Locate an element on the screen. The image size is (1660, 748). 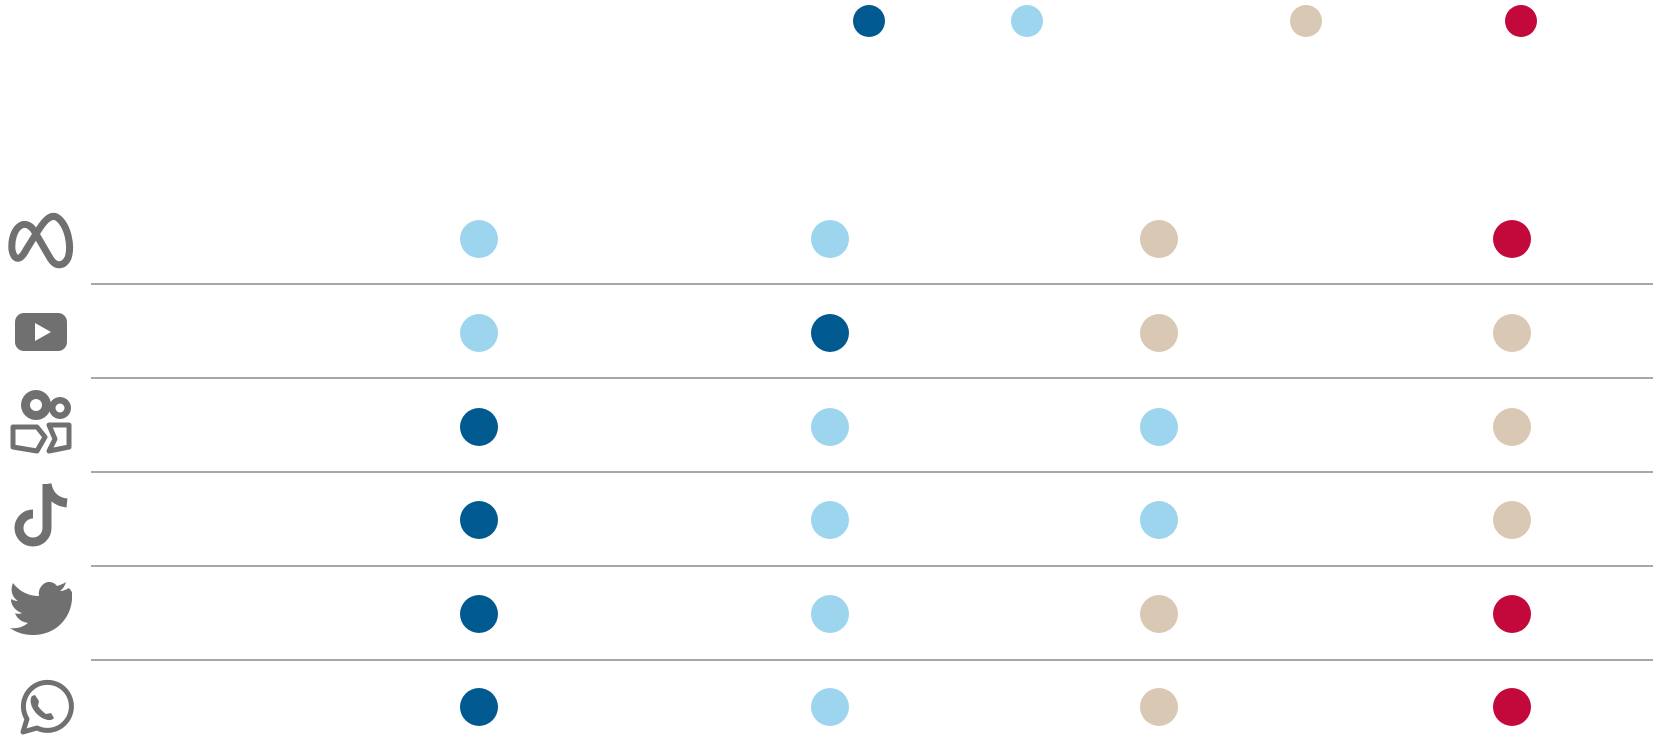
dot-tiktok-col2 is located at coordinates (830, 520).